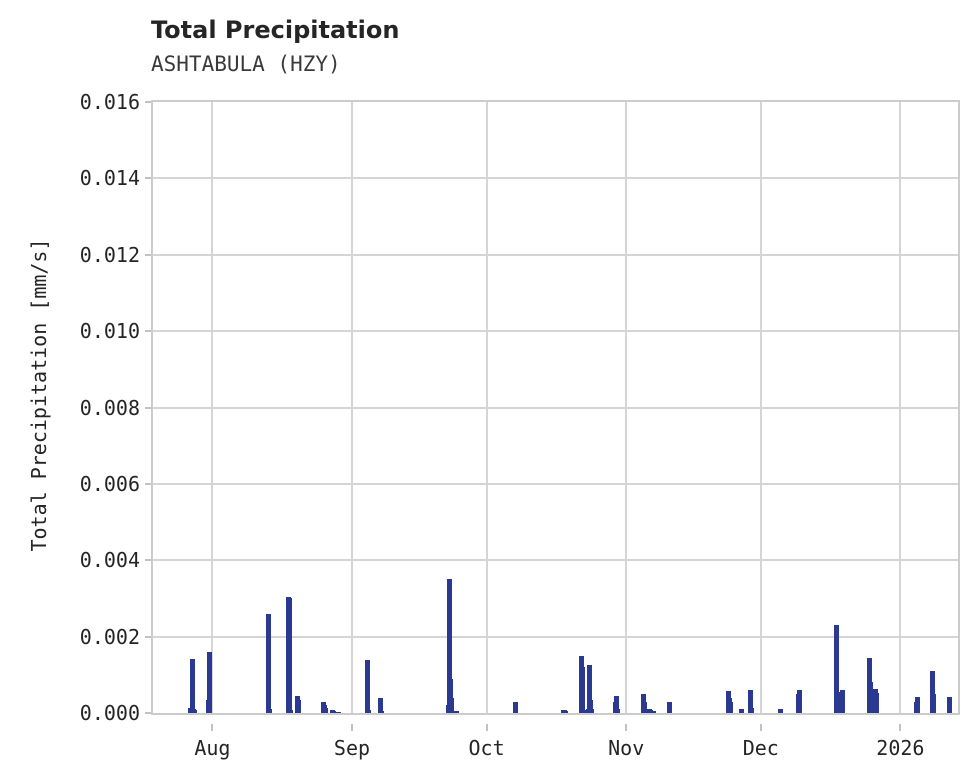  What do you see at coordinates (626, 748) in the screenshot?
I see `x-tick-label: Nov` at bounding box center [626, 748].